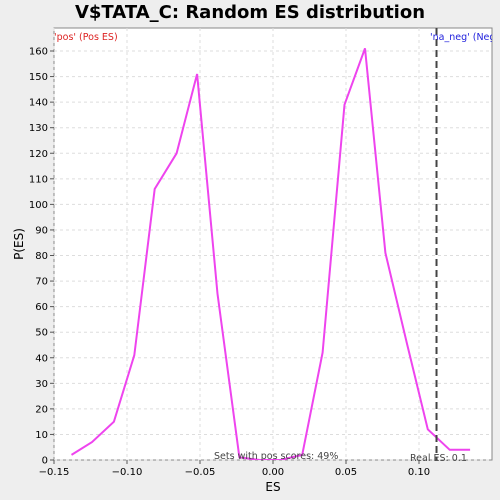 The image size is (500, 500). Describe the element at coordinates (38, 205) in the screenshot. I see `y-tick-label: 100` at that location.